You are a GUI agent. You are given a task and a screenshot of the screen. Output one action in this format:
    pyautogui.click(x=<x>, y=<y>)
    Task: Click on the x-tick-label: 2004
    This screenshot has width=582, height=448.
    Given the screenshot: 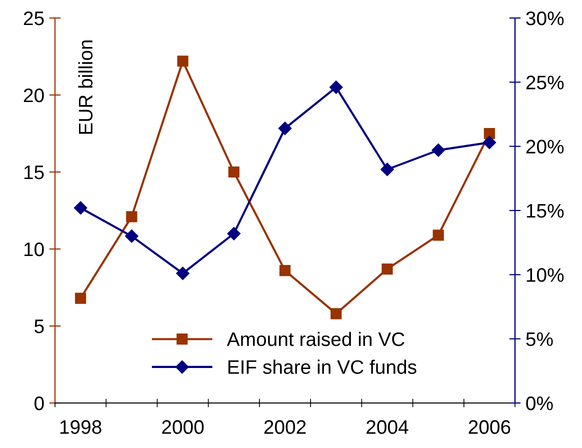 What is the action you would take?
    pyautogui.click(x=387, y=427)
    